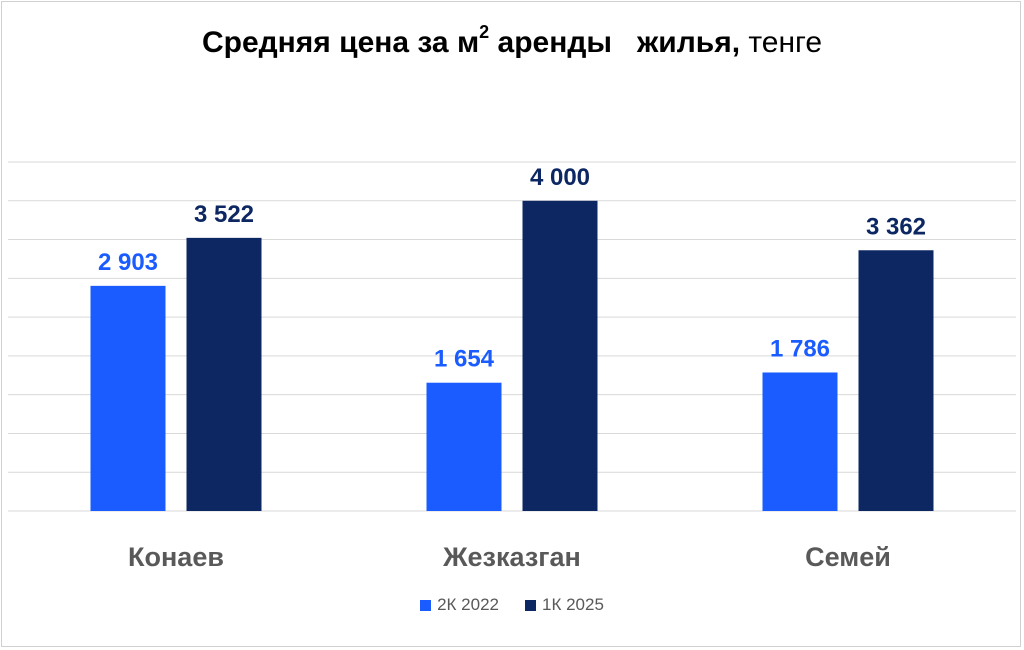  What do you see at coordinates (615, 42) in the screenshot?
I see `title-bold-2: аренды жилья,` at bounding box center [615, 42].